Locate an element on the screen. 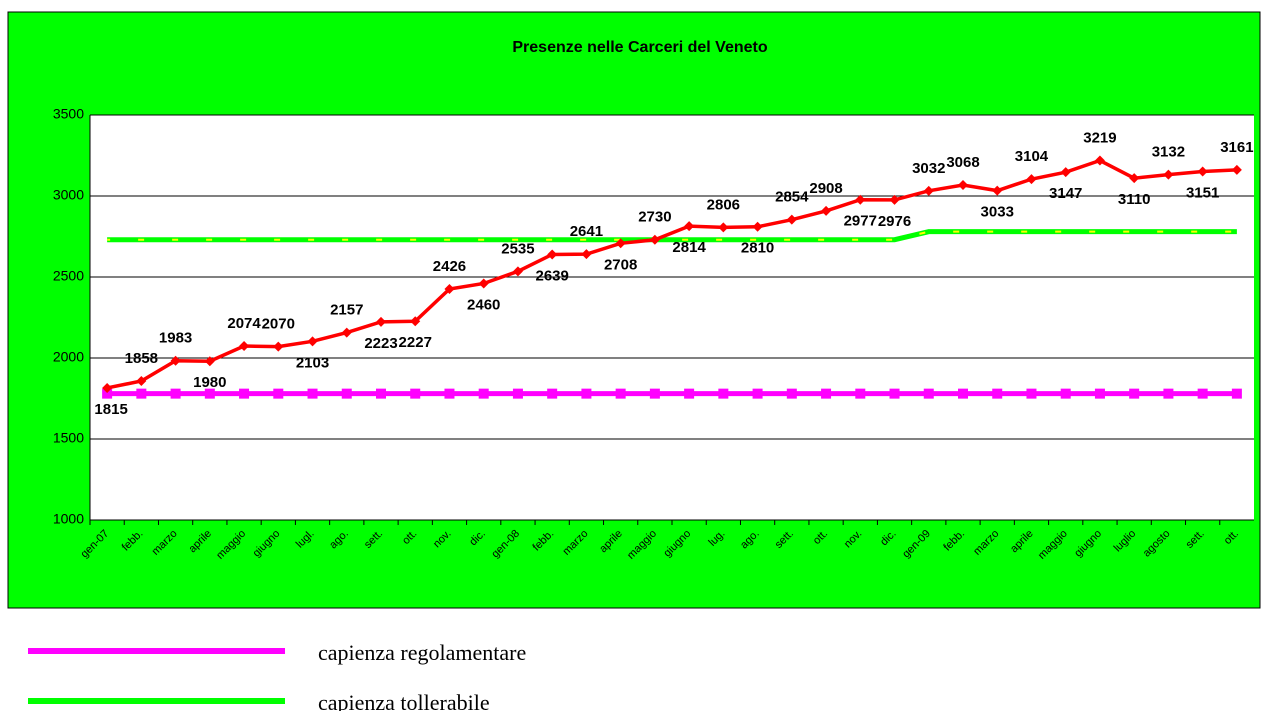 This screenshot has width=1262, height=711. data-label: 3110 is located at coordinates (1134, 199).